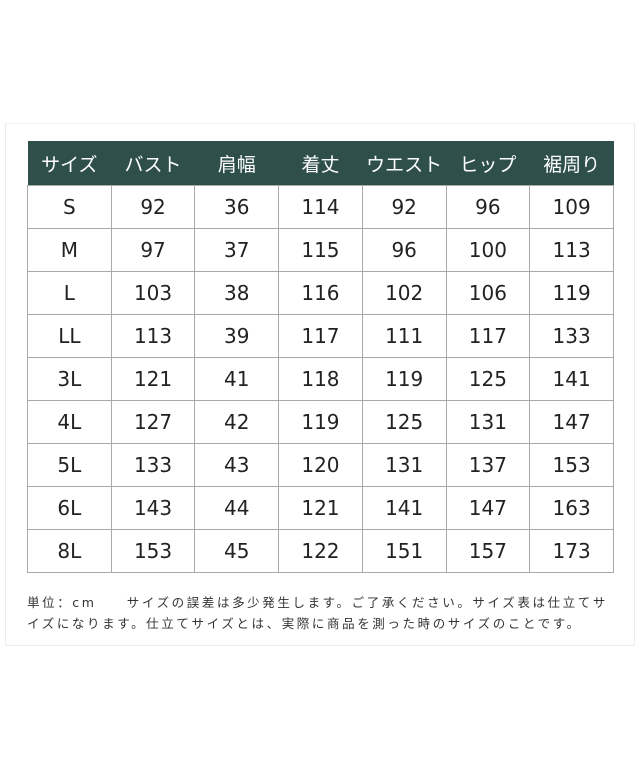 This screenshot has width=640, height=768. I want to click on measurement-cell: 116, so click(320, 293).